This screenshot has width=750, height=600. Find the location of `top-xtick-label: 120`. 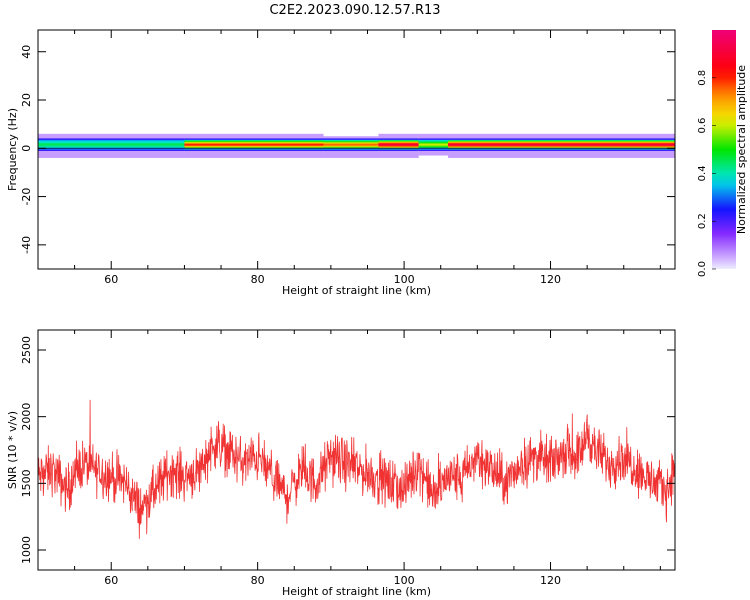

top-xtick-label: 120 is located at coordinates (550, 279).